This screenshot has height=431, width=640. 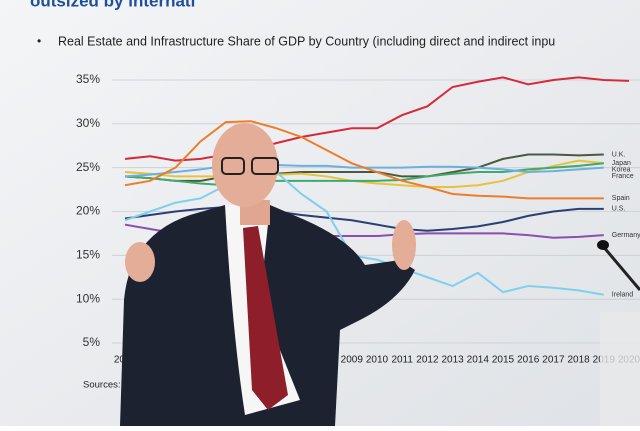 What do you see at coordinates (623, 295) in the screenshot?
I see `series-label: Ireland` at bounding box center [623, 295].